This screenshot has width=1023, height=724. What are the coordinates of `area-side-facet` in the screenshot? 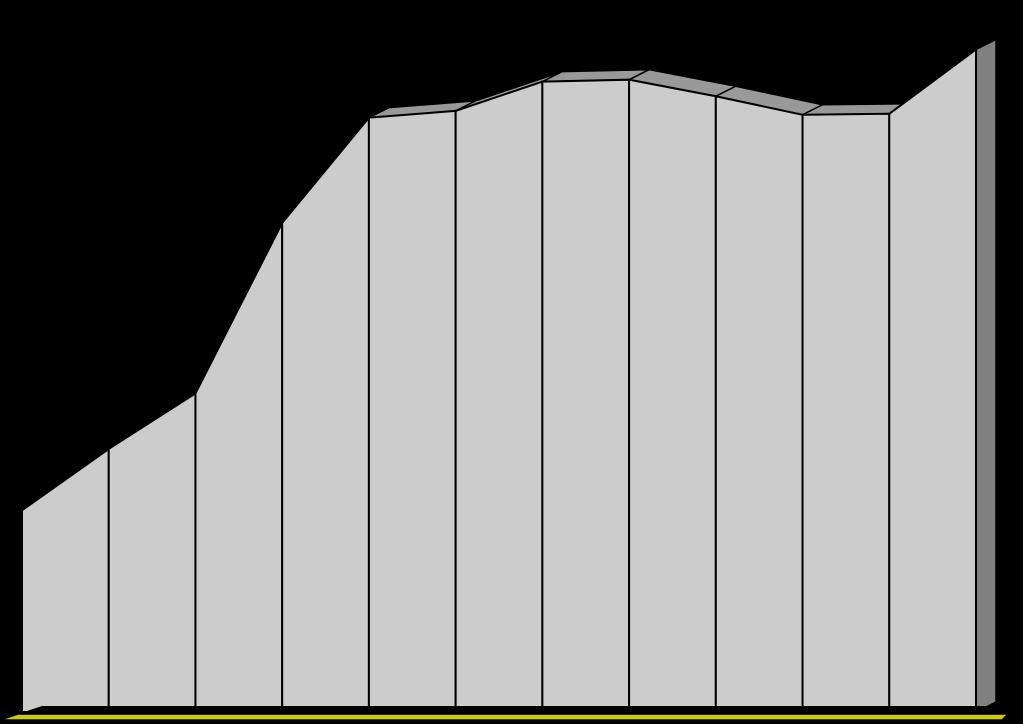 It's located at (986, 376).